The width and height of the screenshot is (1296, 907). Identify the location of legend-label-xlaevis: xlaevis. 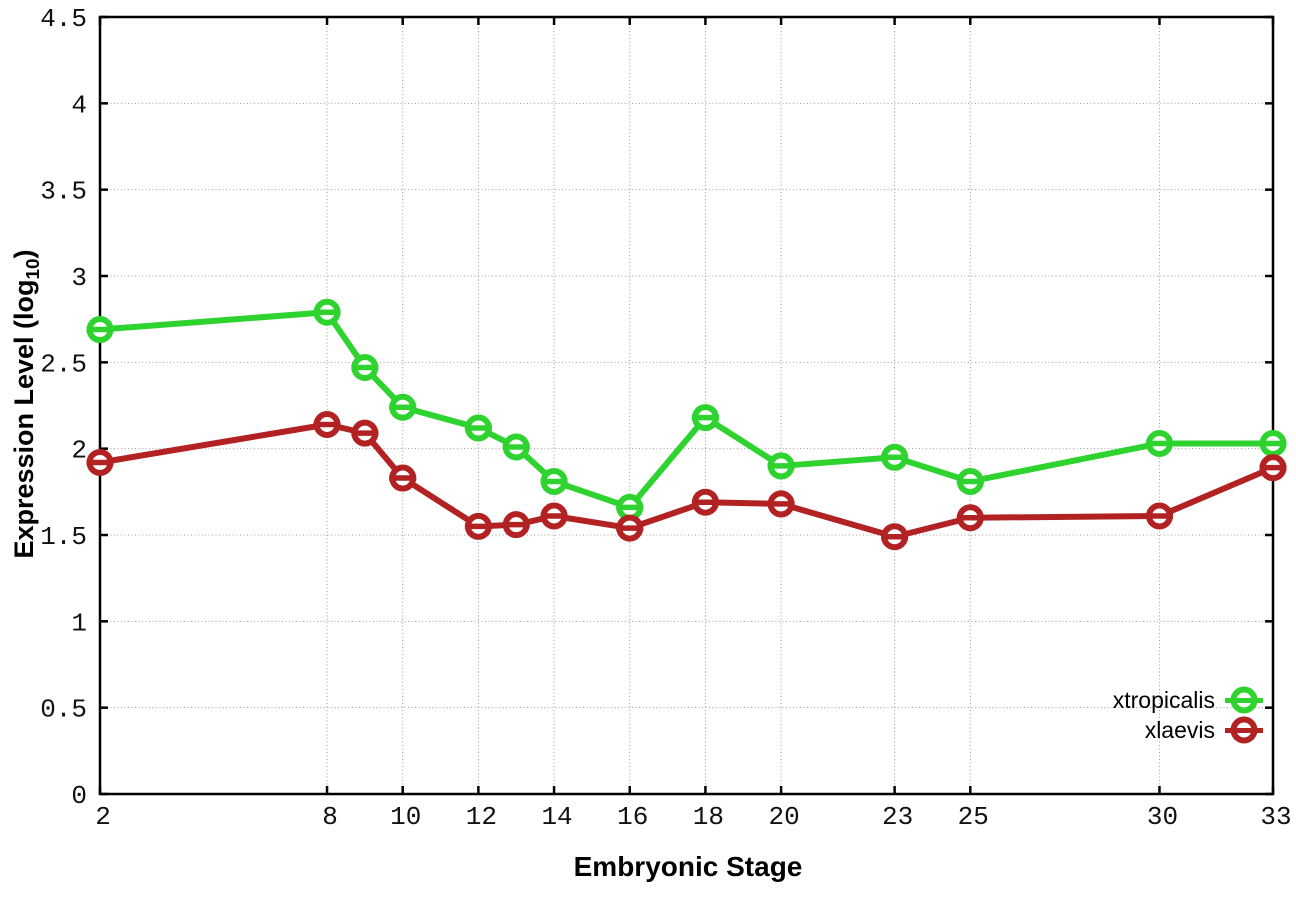
(1179, 729).